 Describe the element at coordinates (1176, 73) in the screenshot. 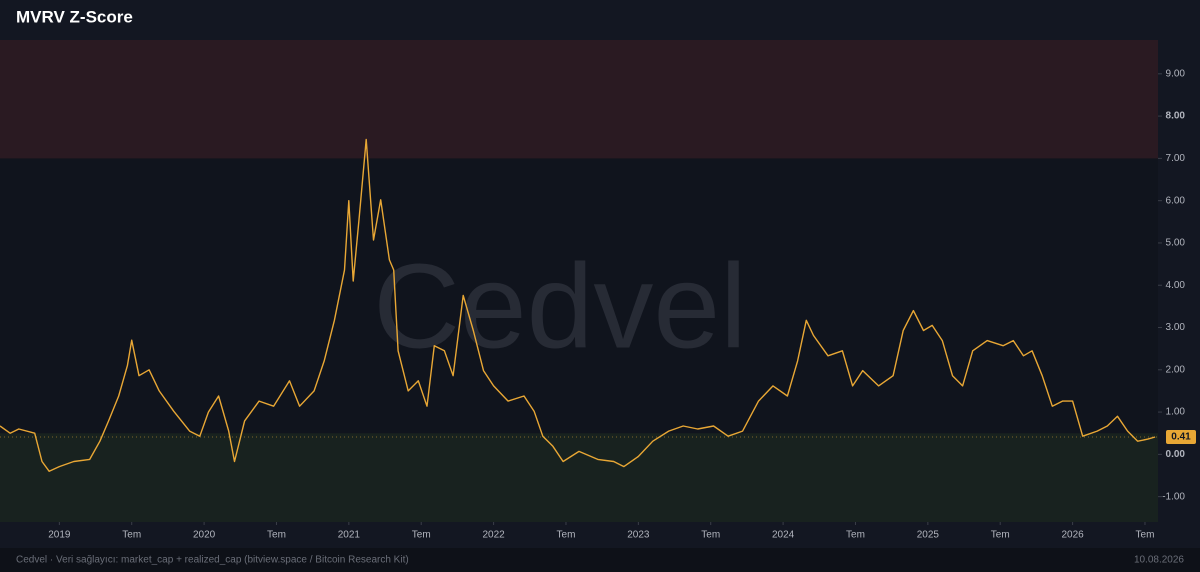

I see `y-tick-label: 9.00` at that location.